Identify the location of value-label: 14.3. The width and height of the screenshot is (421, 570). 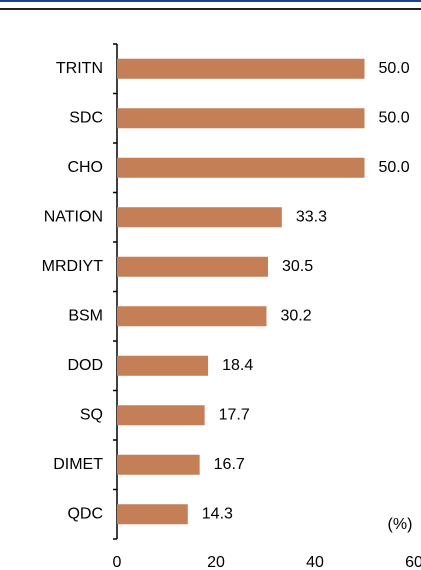
(217, 513).